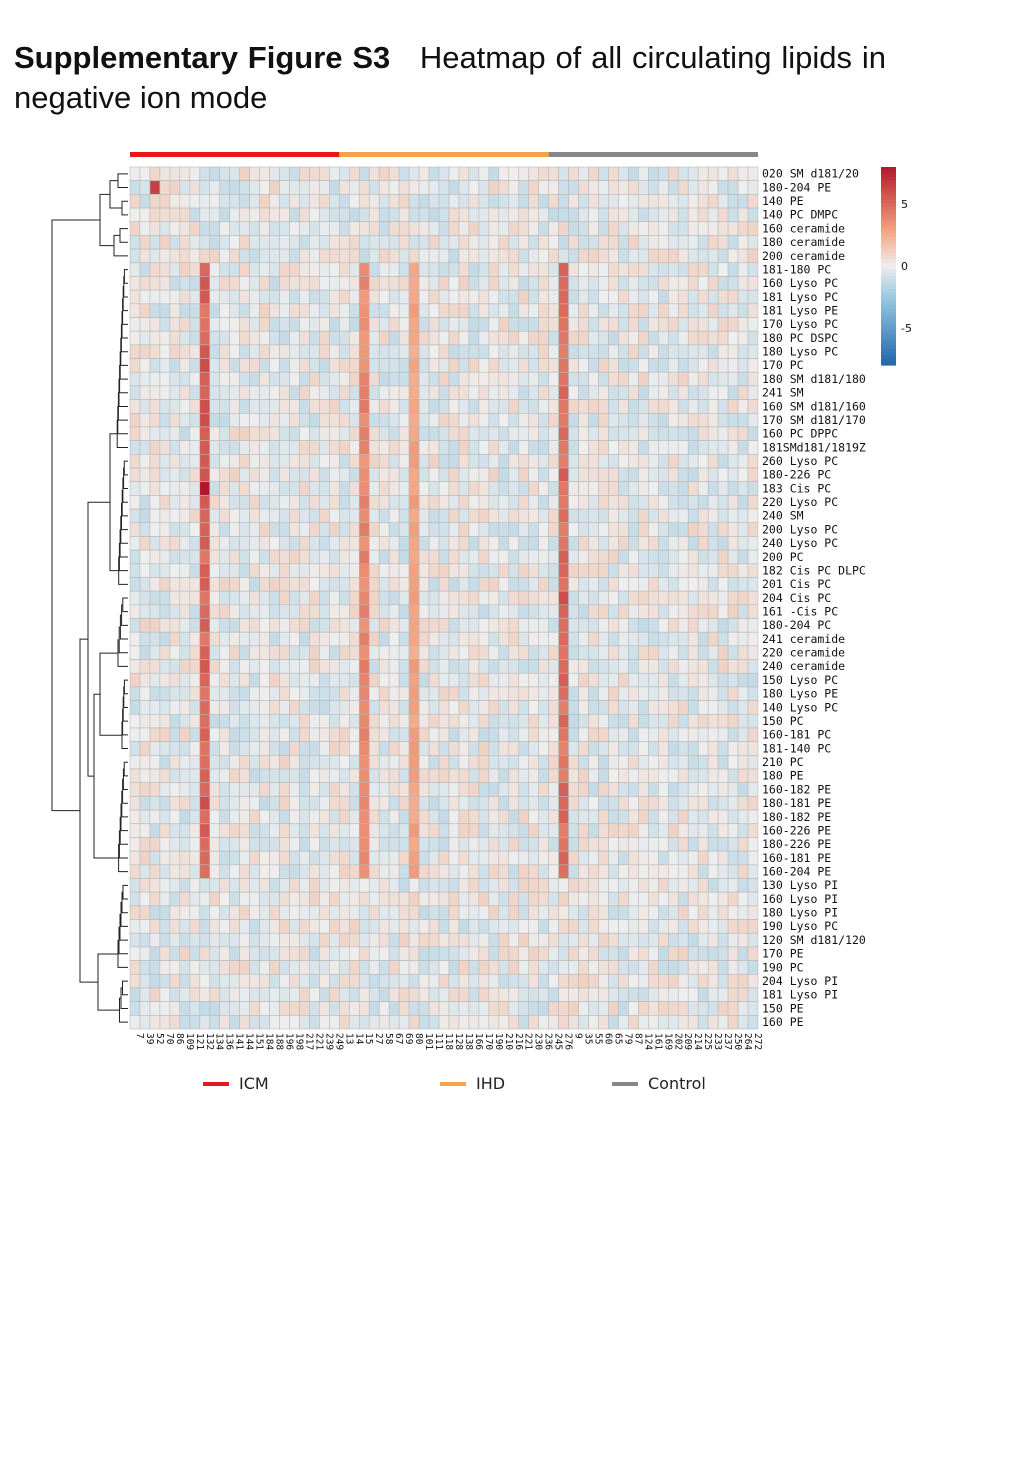 Image resolution: width=1024 pixels, height=1479 pixels. I want to click on row-label: 160 Lyso PI, so click(800, 899).